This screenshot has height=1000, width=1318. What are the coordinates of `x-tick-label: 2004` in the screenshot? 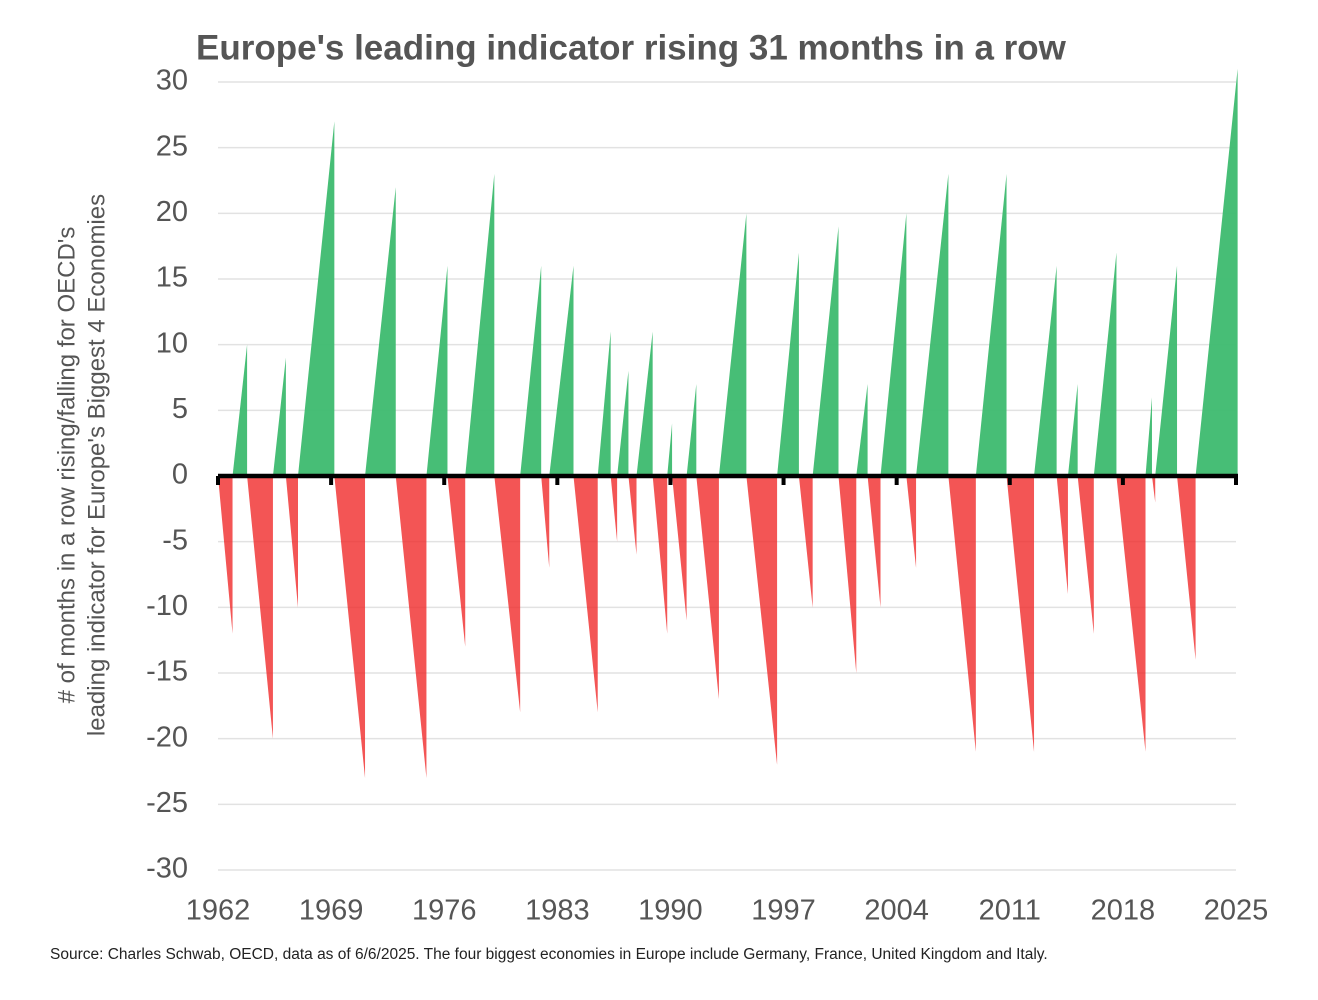 It's located at (896, 911).